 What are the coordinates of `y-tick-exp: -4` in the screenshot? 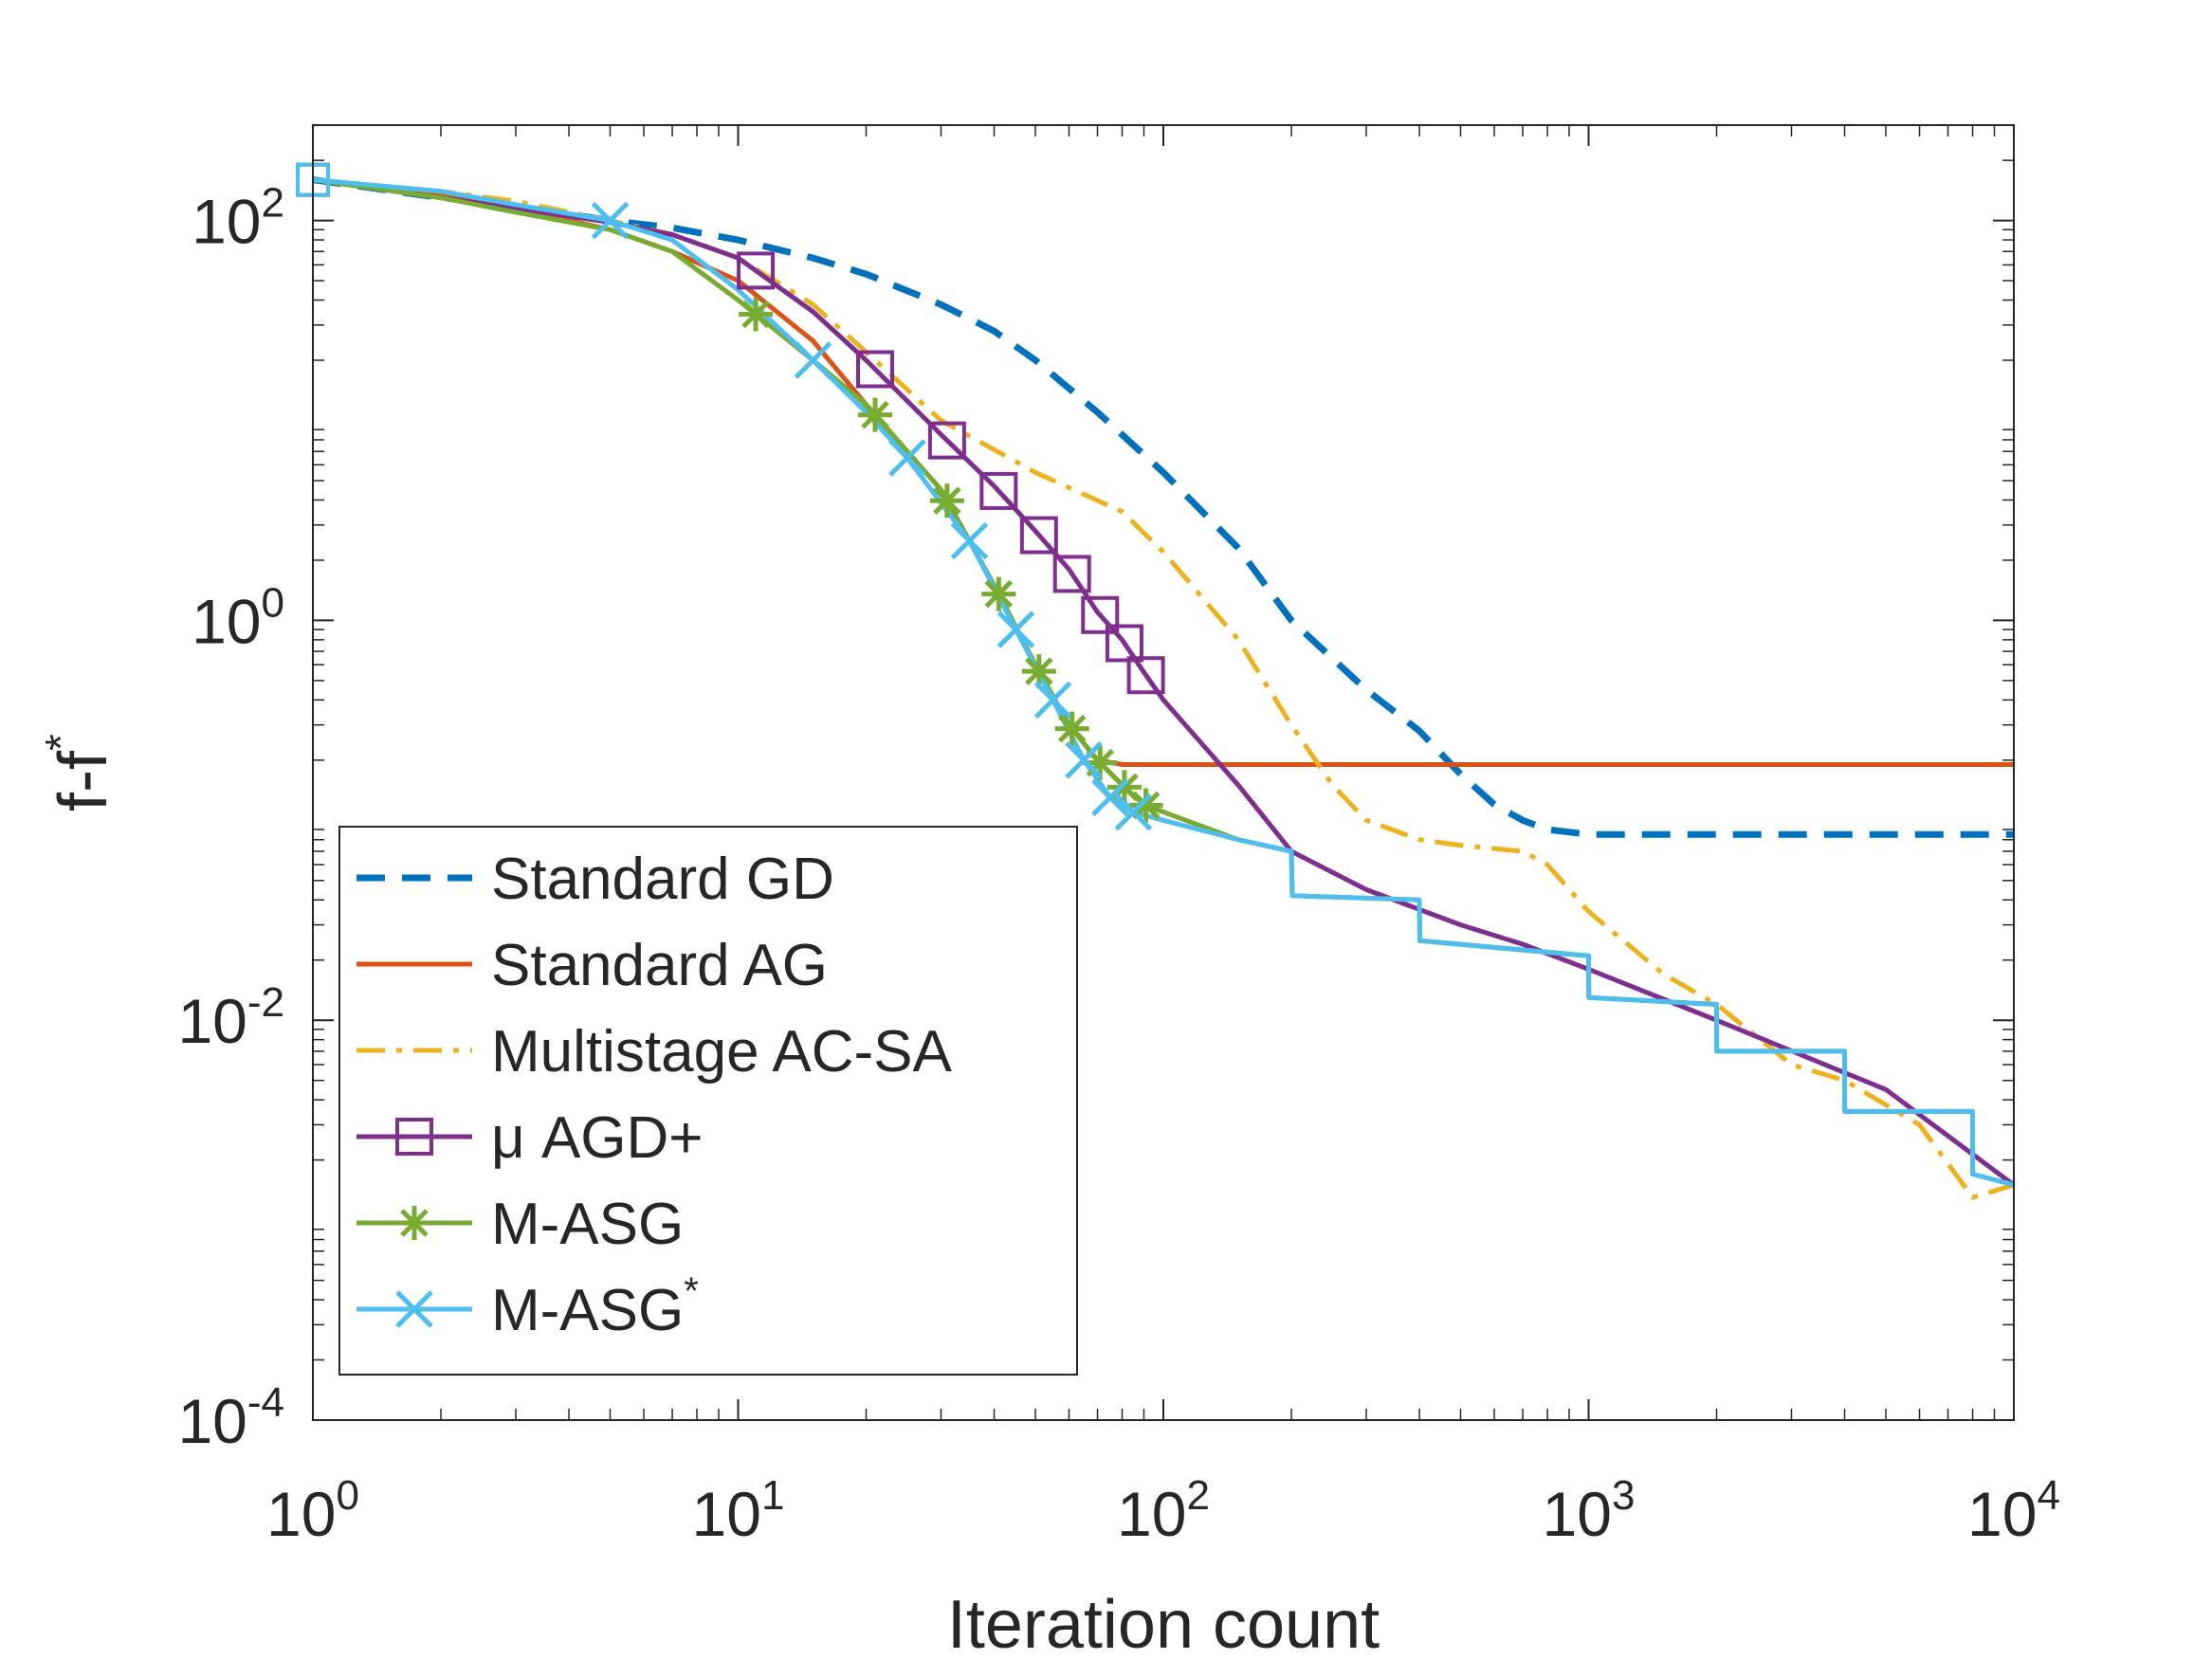 It's located at (265, 1402).